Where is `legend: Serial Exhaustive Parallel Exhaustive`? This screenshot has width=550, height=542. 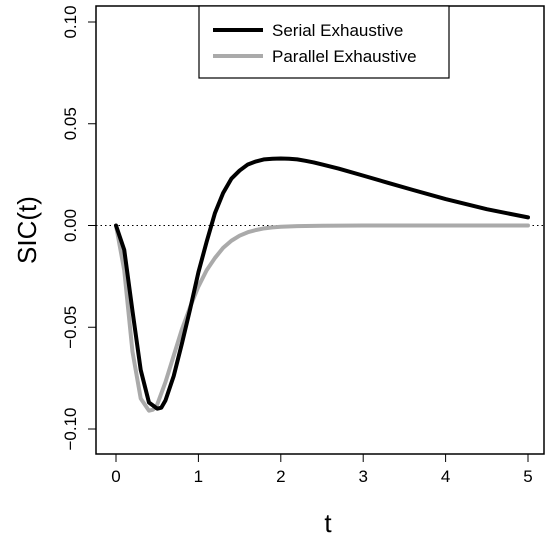
legend: Serial Exhaustive Parallel Exhaustive is located at coordinates (324, 42).